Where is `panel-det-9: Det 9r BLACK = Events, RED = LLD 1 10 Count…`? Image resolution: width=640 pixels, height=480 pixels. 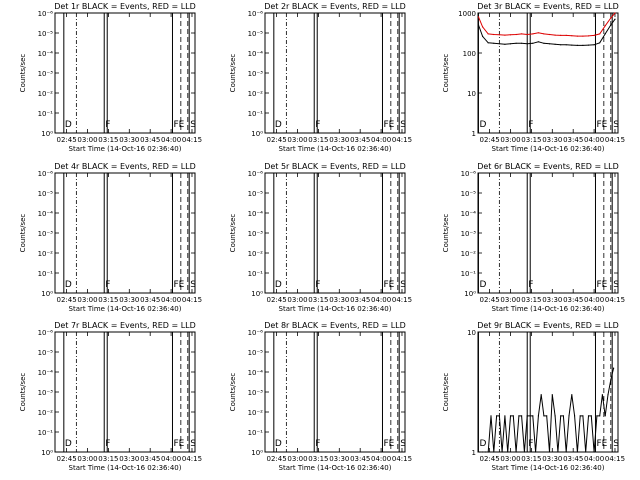
panel-det-9: Det 9r BLACK = Events, RED = LLD 1 10 Count… is located at coordinates (533, 396).